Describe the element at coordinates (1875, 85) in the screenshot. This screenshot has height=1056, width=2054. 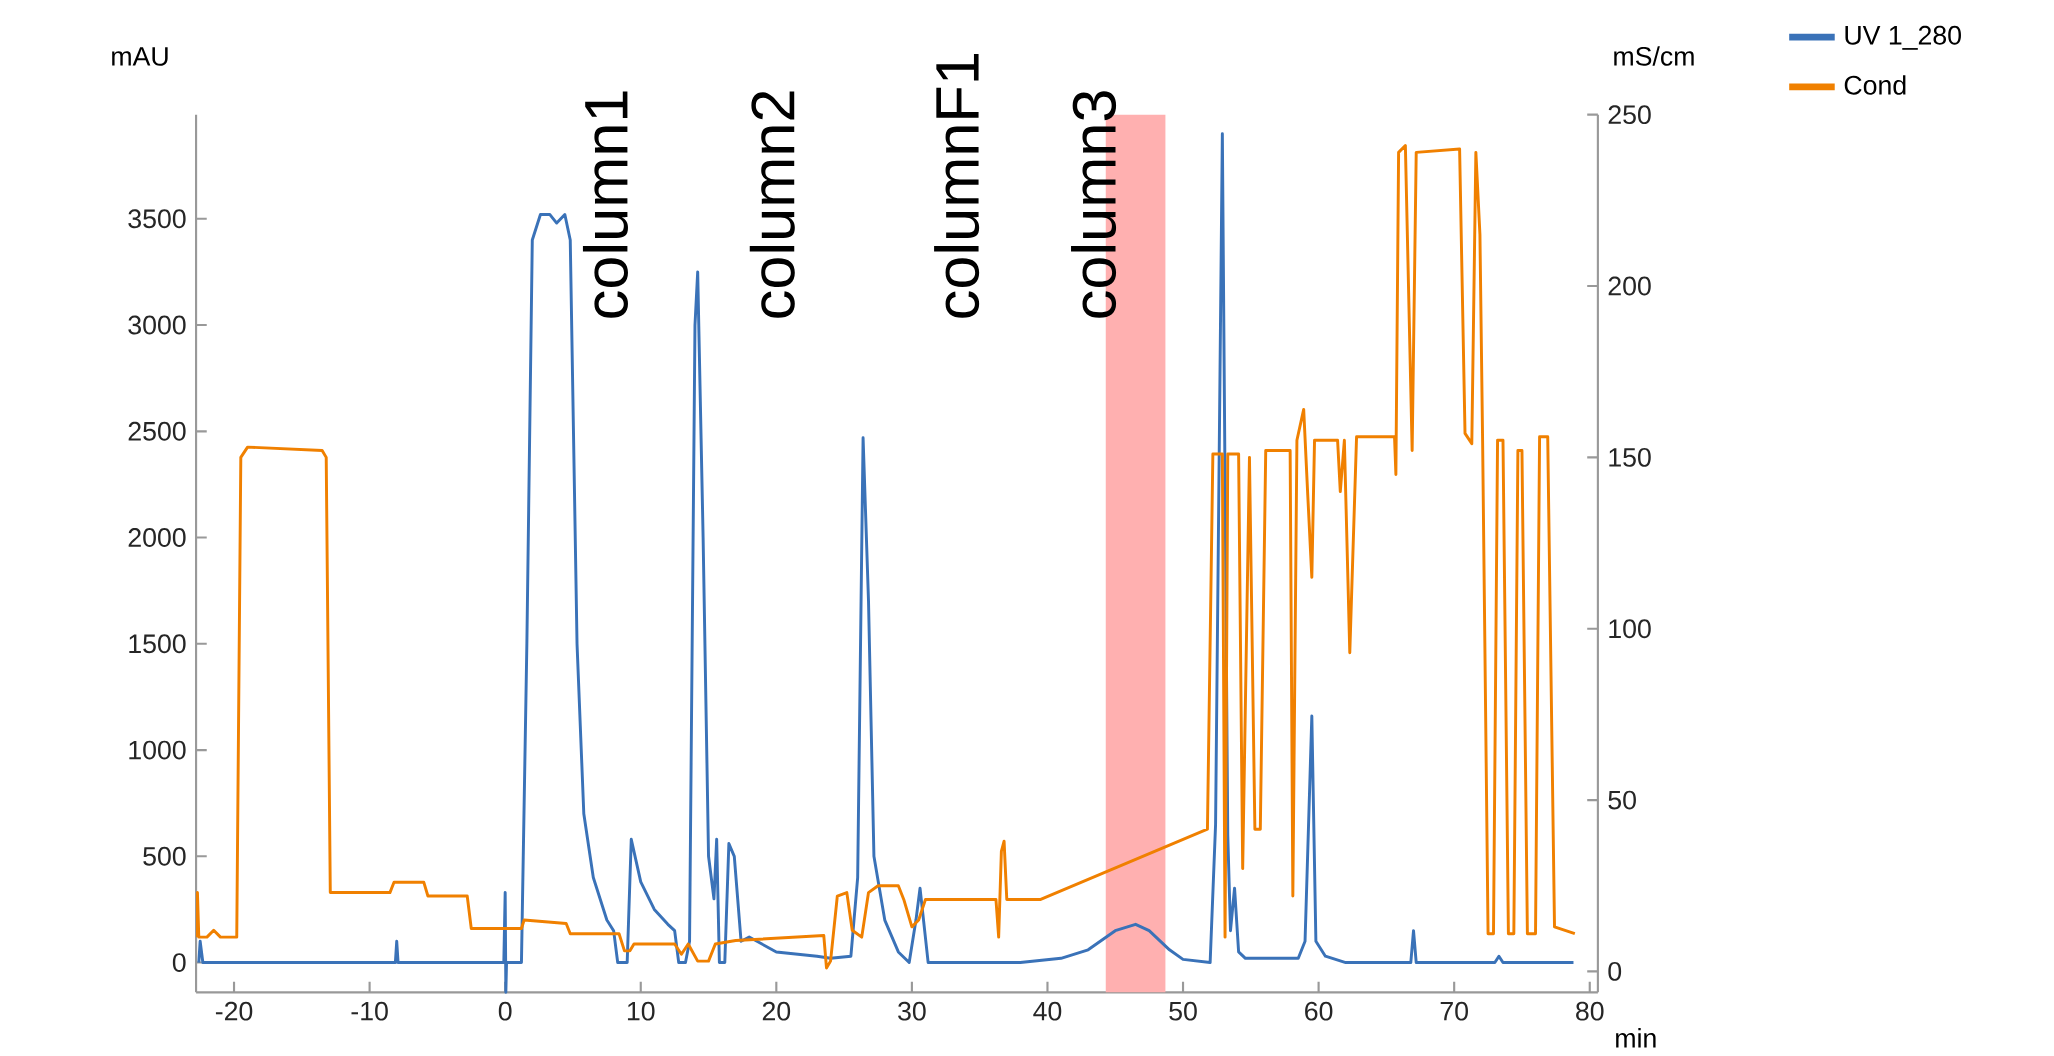
I see `legend-label: Cond` at that location.